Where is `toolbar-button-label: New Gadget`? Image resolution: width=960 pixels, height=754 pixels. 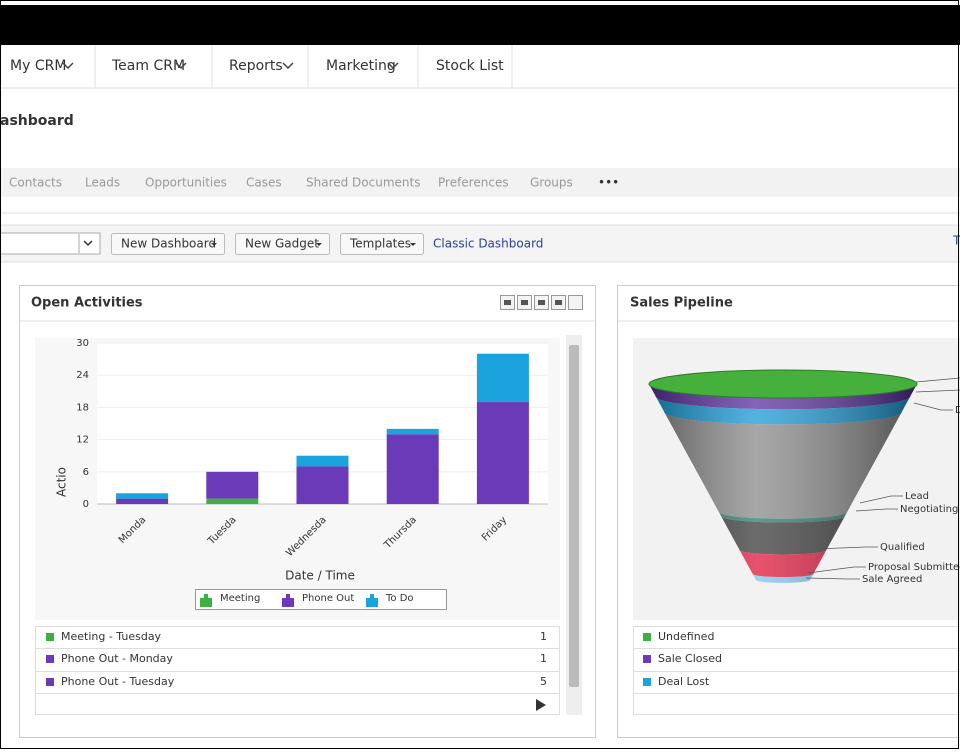 toolbar-button-label: New Gadget is located at coordinates (282, 244).